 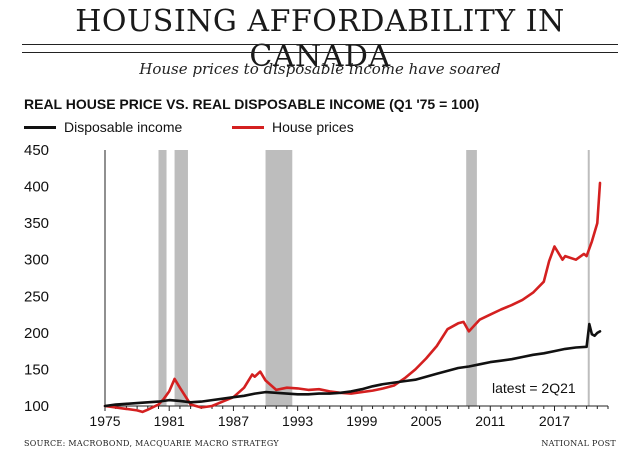 I want to click on x-tick-label-1981: 1981, so click(x=169, y=421).